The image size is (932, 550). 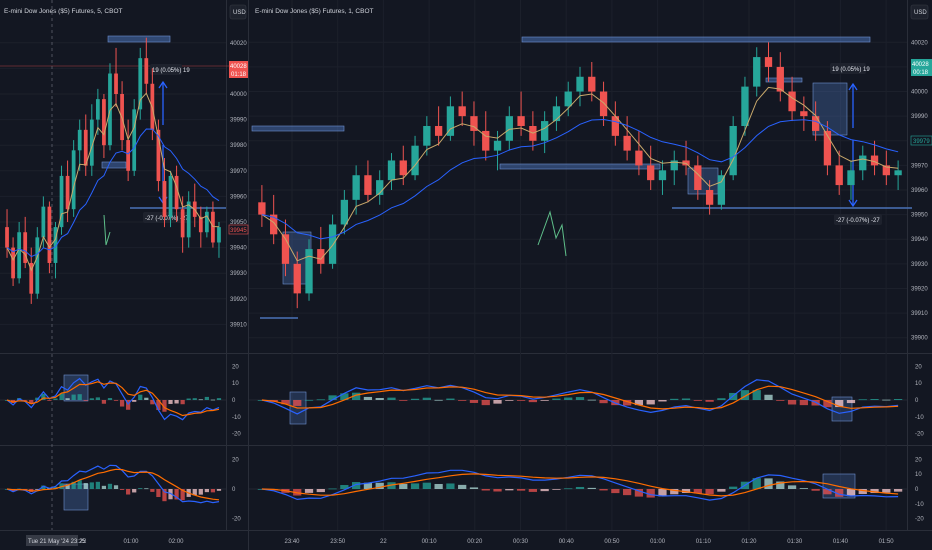 What do you see at coordinates (919, 191) in the screenshot?
I see `price-tick-label: 39960` at bounding box center [919, 191].